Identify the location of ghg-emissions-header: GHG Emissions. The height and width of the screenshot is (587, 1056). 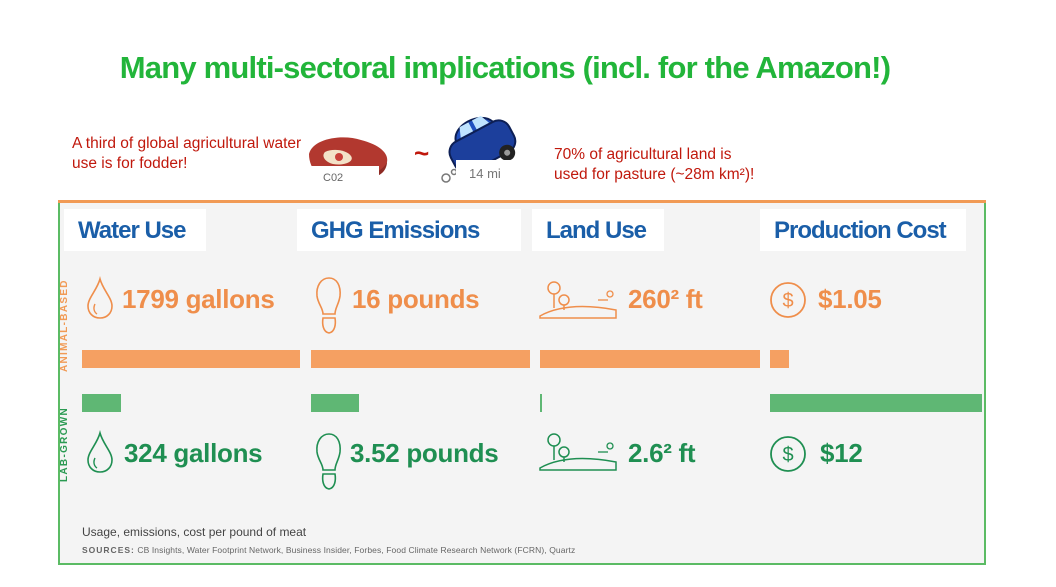
(409, 230).